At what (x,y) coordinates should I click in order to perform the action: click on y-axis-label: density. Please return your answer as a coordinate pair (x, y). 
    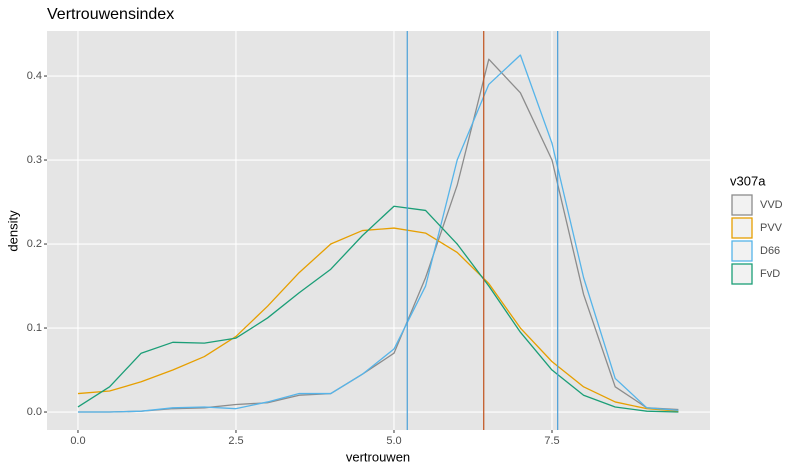
    Looking at the image, I should click on (12, 231).